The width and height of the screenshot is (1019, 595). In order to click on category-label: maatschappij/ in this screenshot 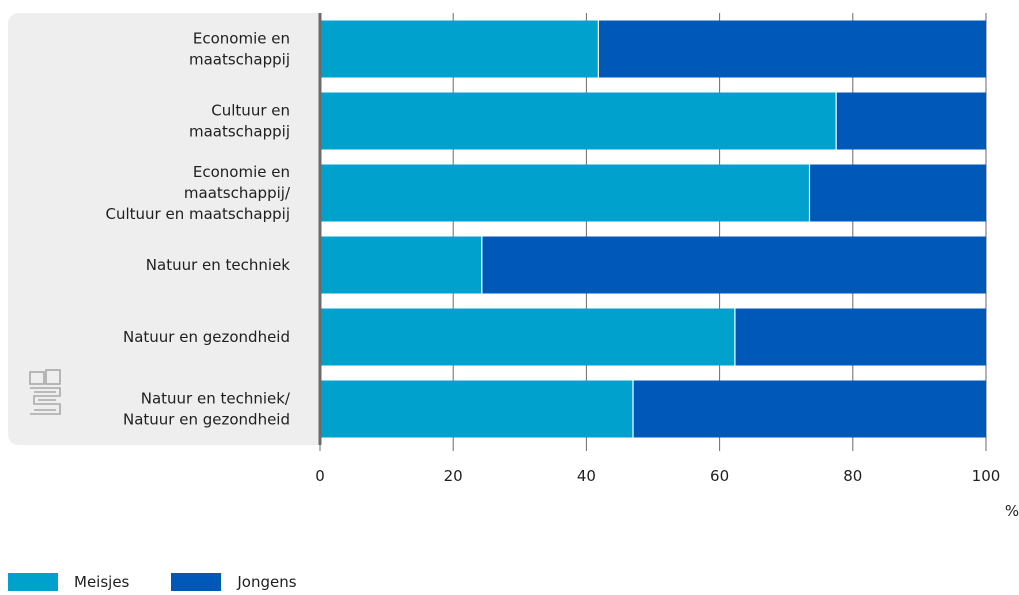, I will do `click(237, 193)`.